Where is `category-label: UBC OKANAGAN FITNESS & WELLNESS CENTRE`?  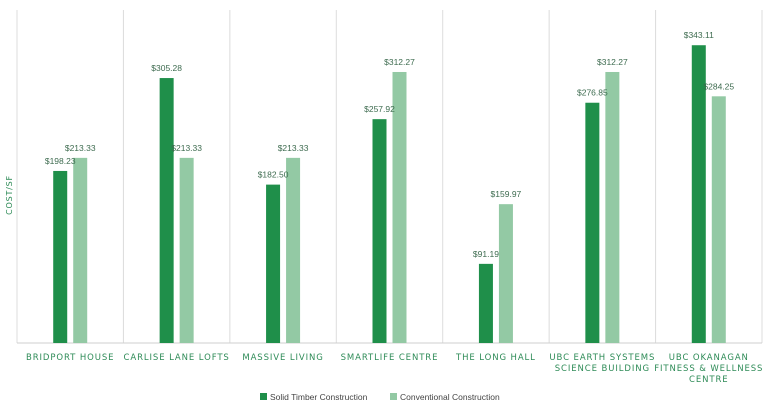 category-label: UBC OKANAGAN FITNESS & WELLNESS CENTRE is located at coordinates (708, 369).